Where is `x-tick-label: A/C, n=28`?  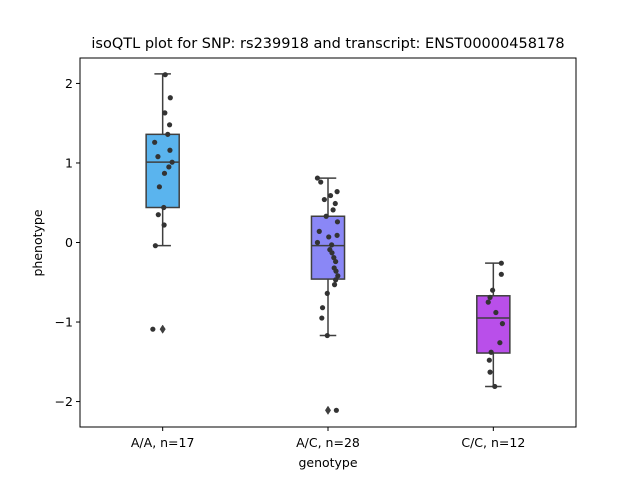
x-tick-label: A/C, n=28 is located at coordinates (328, 442).